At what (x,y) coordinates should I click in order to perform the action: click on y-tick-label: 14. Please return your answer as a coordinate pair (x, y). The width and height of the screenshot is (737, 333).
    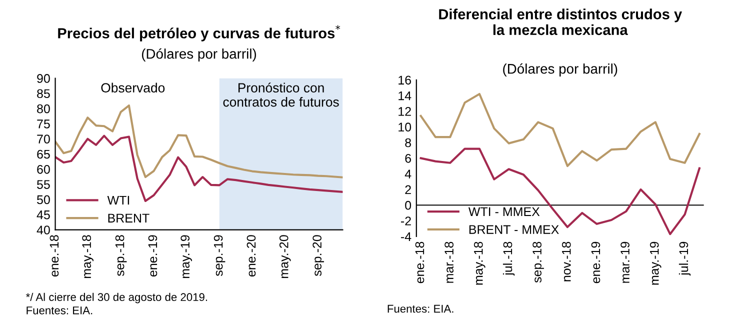
    Looking at the image, I should click on (405, 96).